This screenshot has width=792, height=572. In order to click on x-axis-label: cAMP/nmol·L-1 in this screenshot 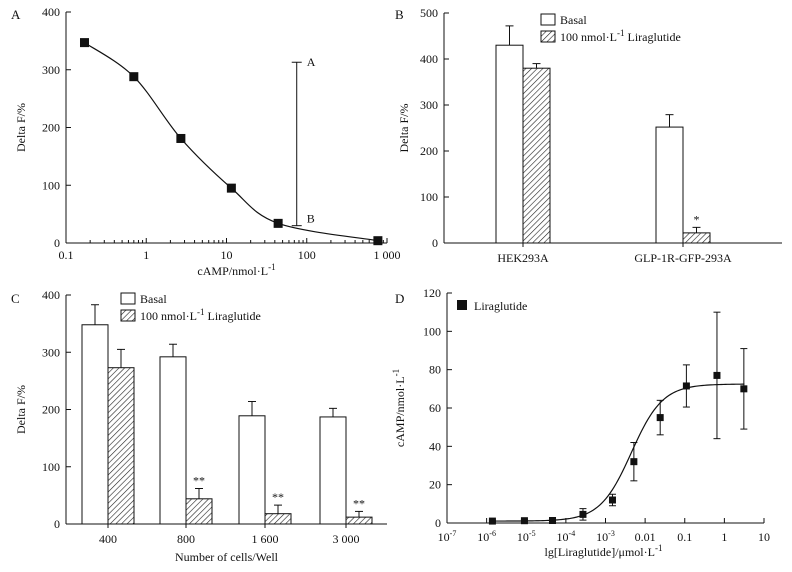, I will do `click(236, 270)`.